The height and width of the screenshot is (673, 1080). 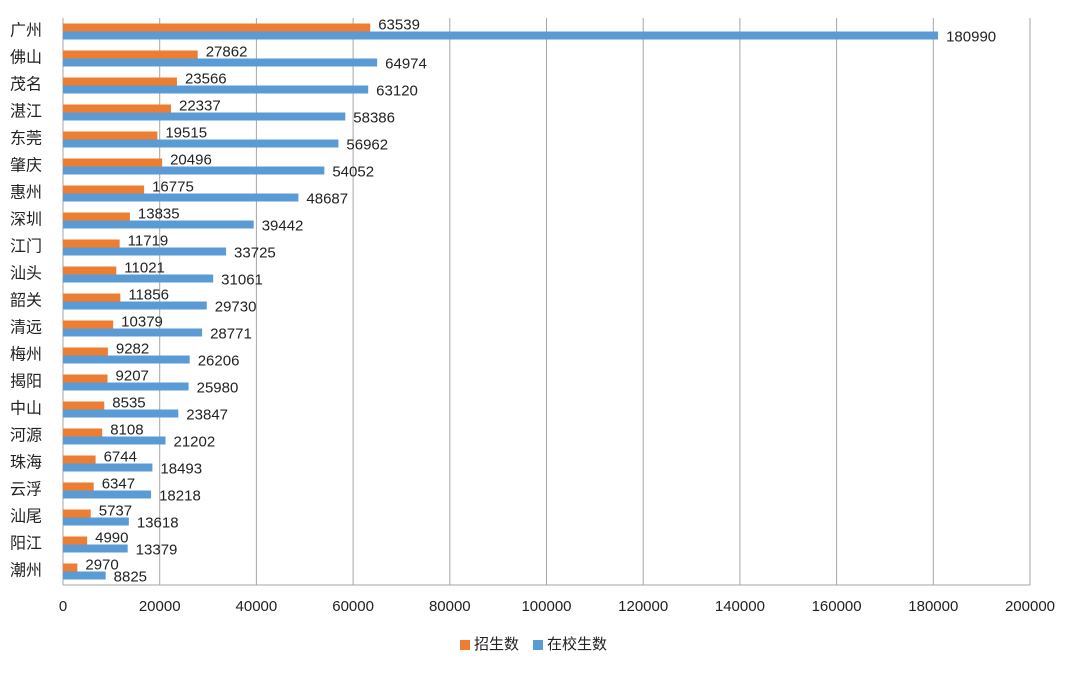 I want to click on data-label: 63539, so click(x=399, y=24).